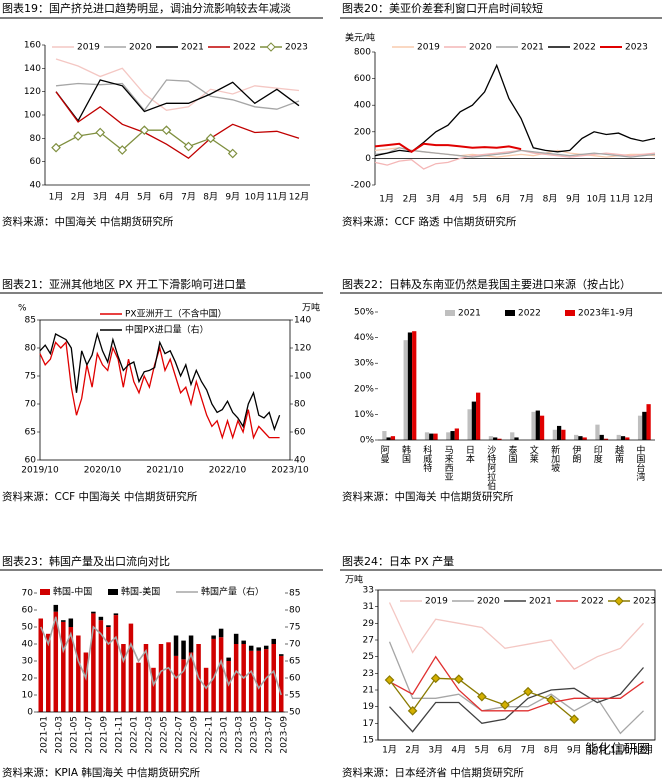 This screenshot has height=782, width=665. What do you see at coordinates (389, 750) in the screenshot?
I see `x-tick-label: 1月` at bounding box center [389, 750].